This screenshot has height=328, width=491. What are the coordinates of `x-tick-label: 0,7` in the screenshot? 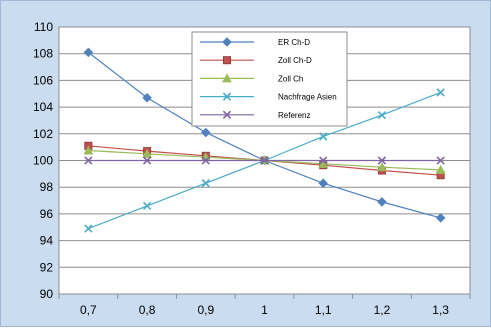 It's located at (88, 310).